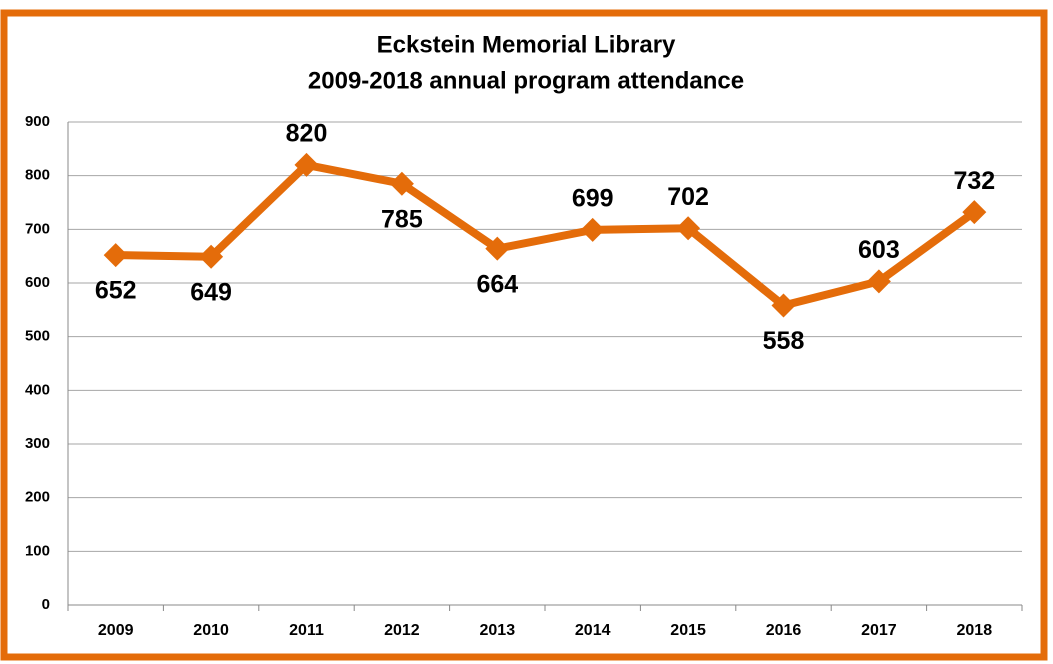 This screenshot has height=664, width=1053. Describe the element at coordinates (37, 389) in the screenshot. I see `y-tick-label: 400` at that location.